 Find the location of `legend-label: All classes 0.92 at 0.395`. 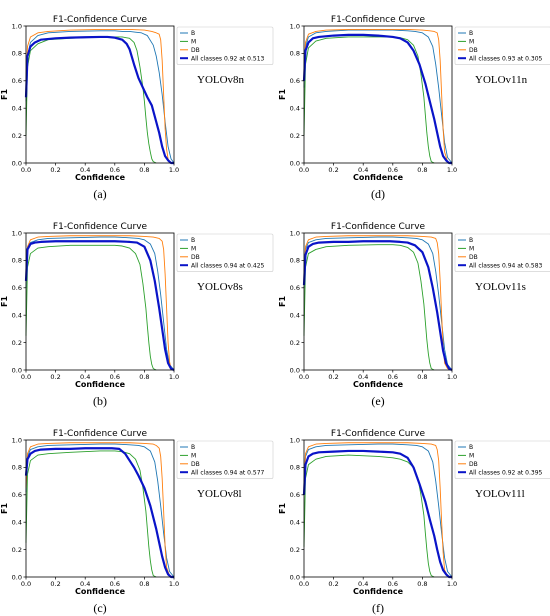

legend-label: All classes 0.92 at 0.395 is located at coordinates (506, 472).